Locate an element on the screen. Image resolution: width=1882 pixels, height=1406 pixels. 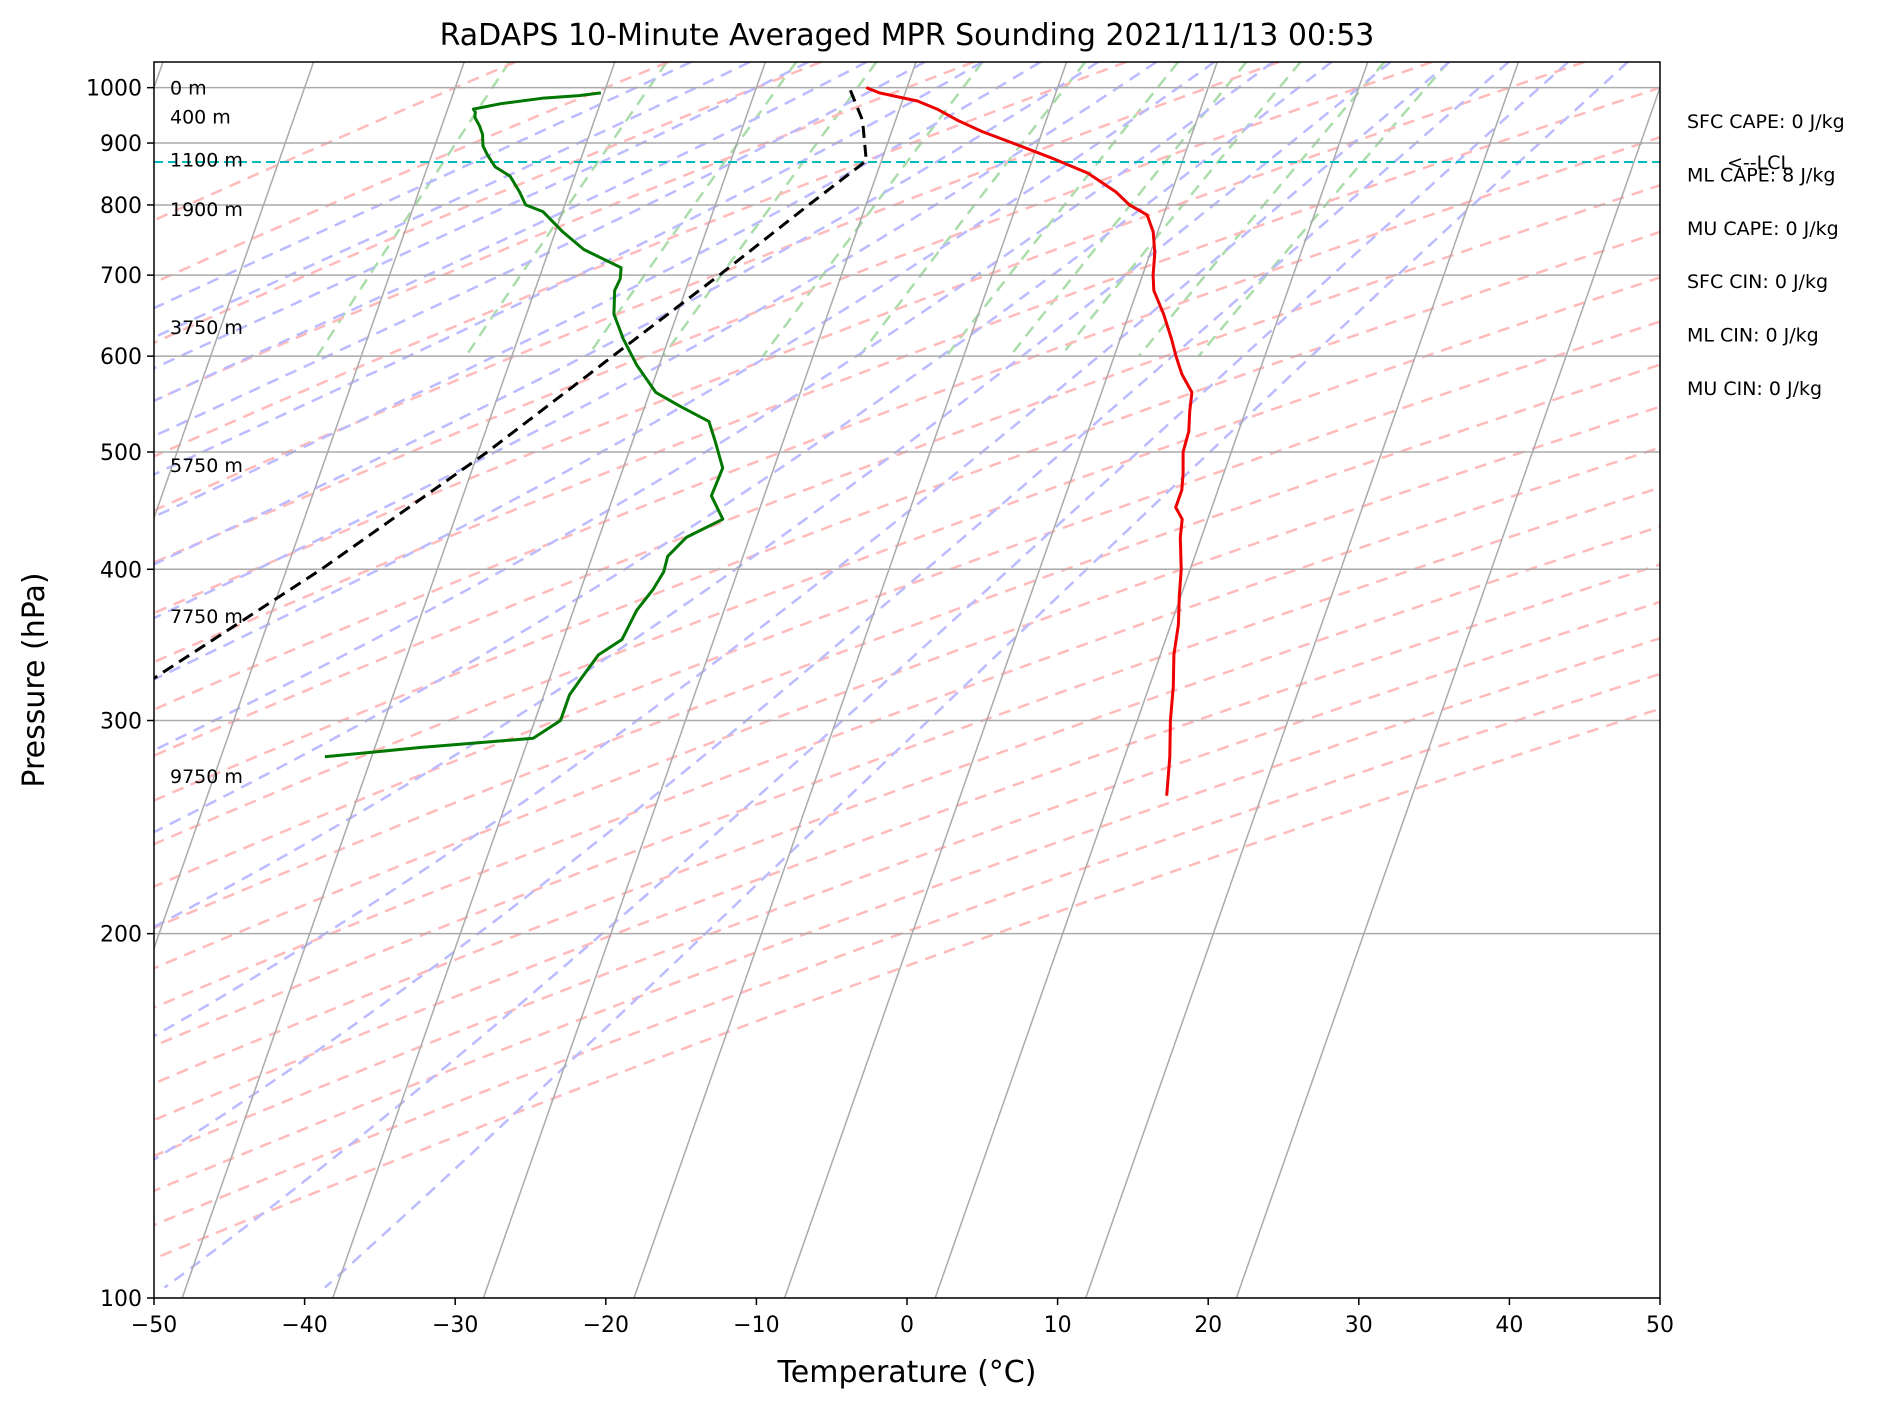
annotation-text: MU CAPE: 0 J/kg is located at coordinates (1763, 229).